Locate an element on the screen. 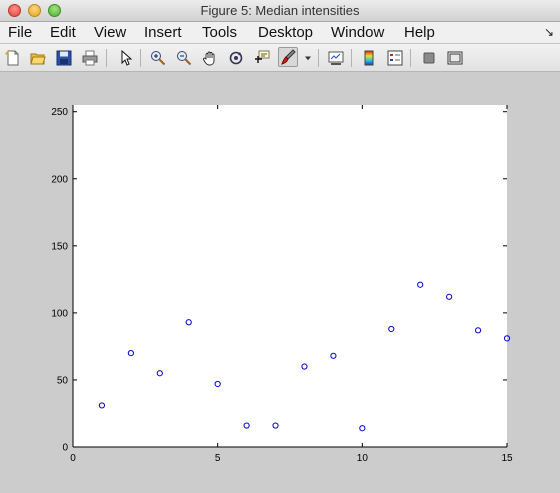 The width and height of the screenshot is (560, 493). show-plot-tools-icon is located at coordinates (455, 58).